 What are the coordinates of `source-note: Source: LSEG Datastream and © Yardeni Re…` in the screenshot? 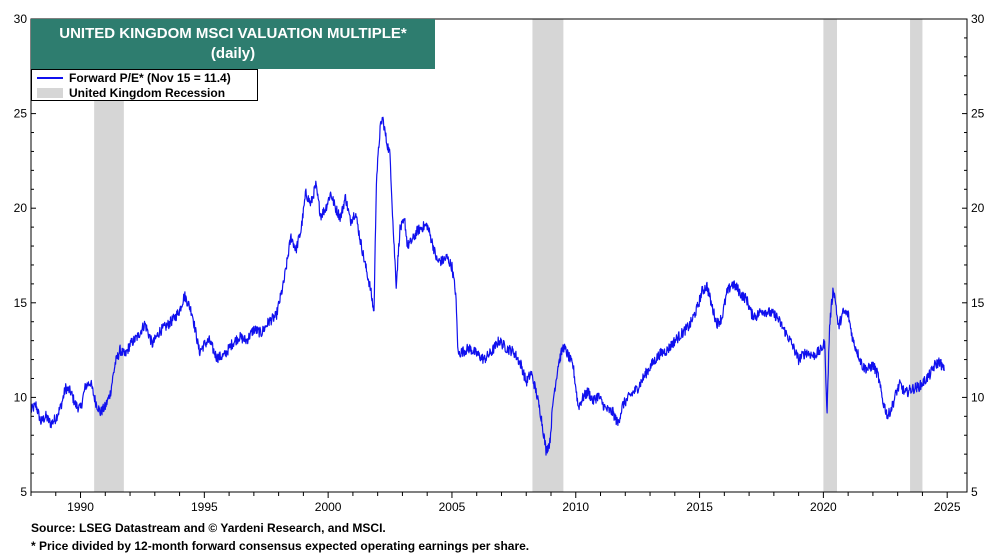 It's located at (208, 528).